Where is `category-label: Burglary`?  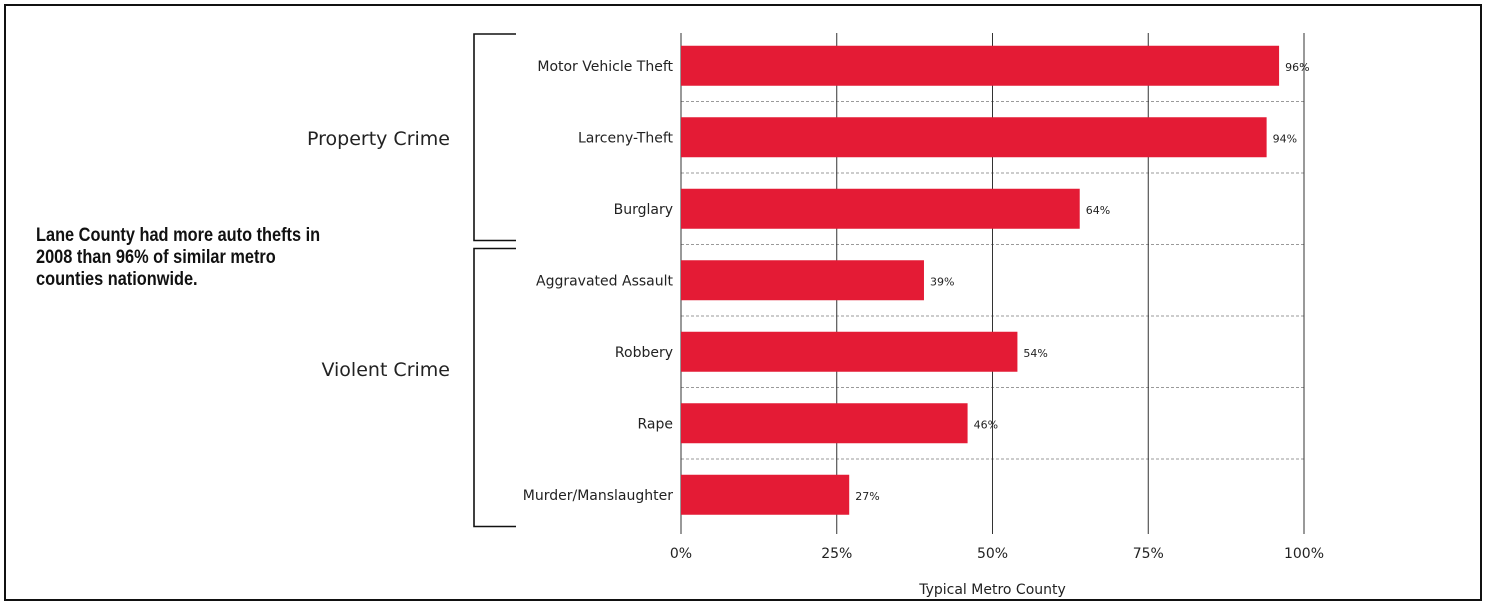 category-label: Burglary is located at coordinates (643, 210).